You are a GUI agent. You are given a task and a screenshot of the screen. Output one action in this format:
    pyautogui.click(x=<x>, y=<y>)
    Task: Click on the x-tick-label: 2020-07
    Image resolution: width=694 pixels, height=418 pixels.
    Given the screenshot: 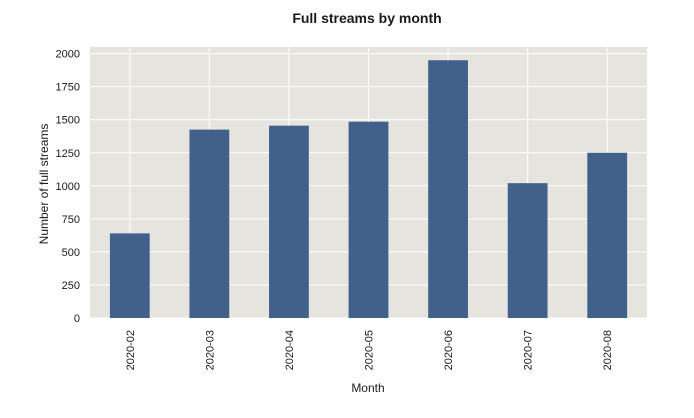 What is the action you would take?
    pyautogui.click(x=529, y=350)
    